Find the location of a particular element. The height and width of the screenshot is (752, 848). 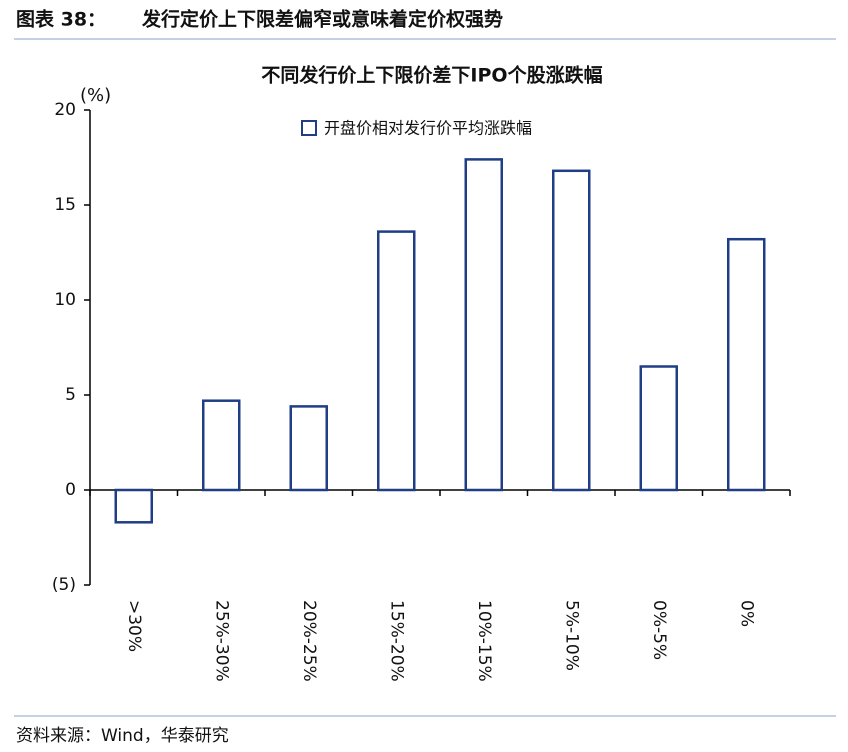

source-note: 资料来源：Wind，华泰研究 is located at coordinates (122, 736).